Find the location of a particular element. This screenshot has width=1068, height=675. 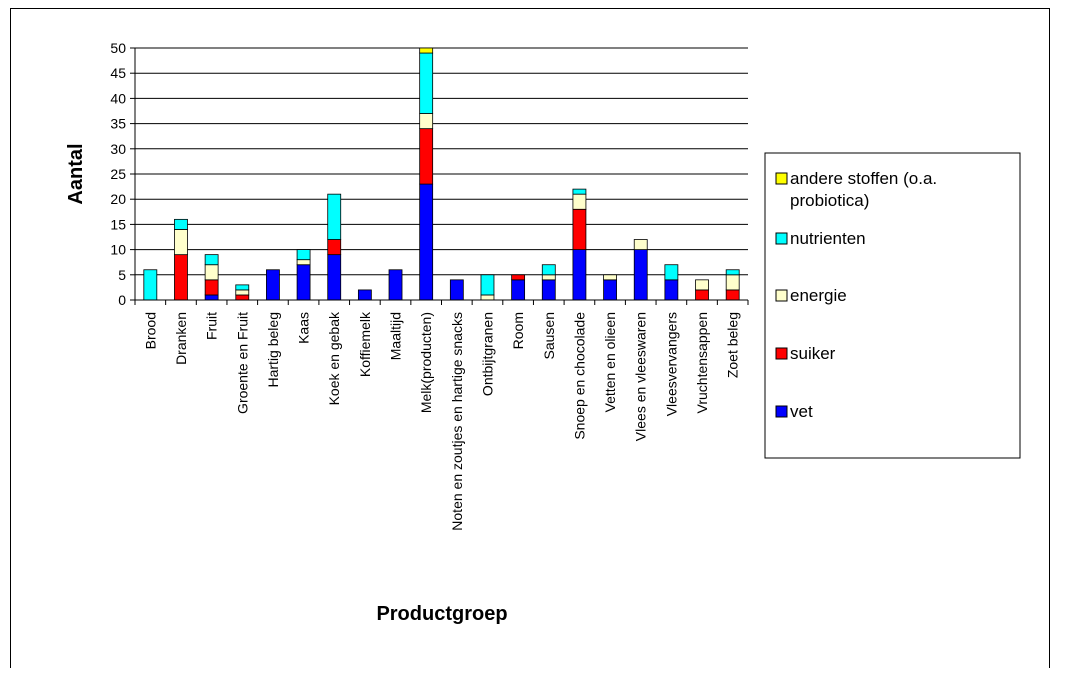

x-tick-label: Vlees en vleeswaren is located at coordinates (641, 376).